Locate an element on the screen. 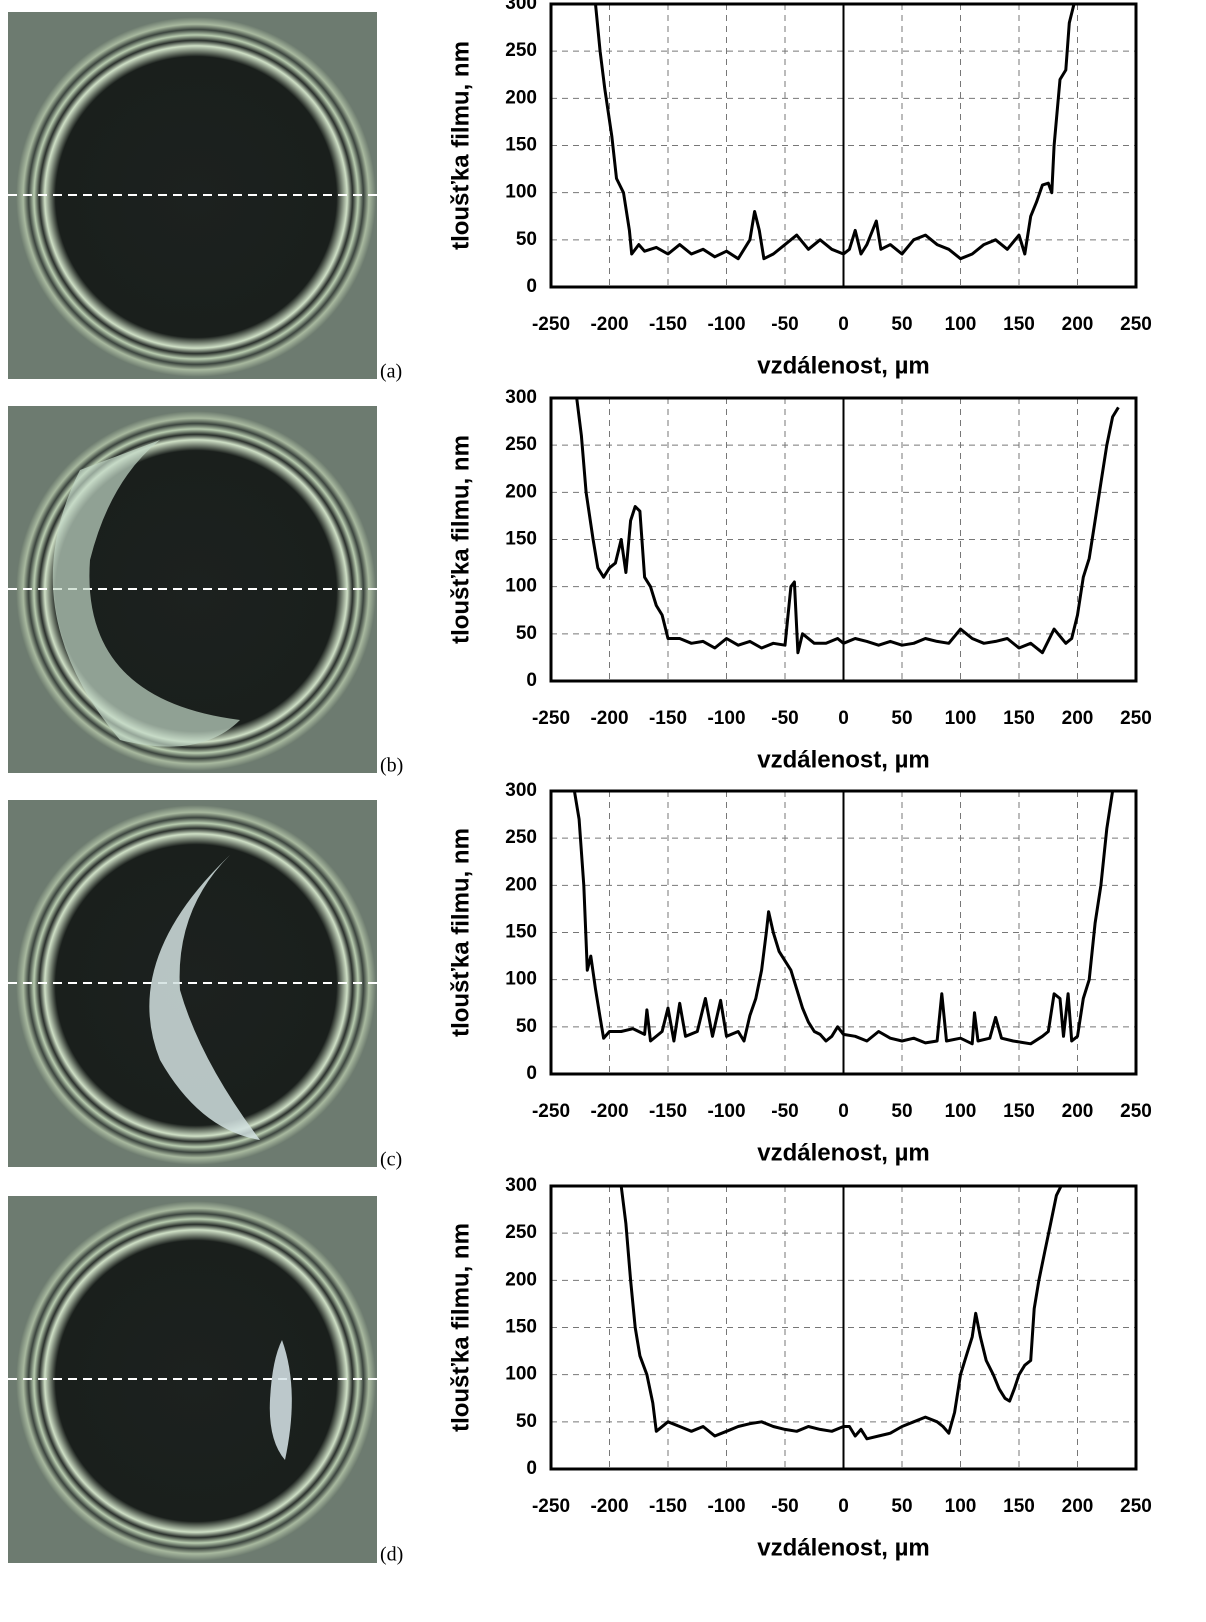 The height and width of the screenshot is (1622, 1206). micrograph-d is located at coordinates (192, 1379).